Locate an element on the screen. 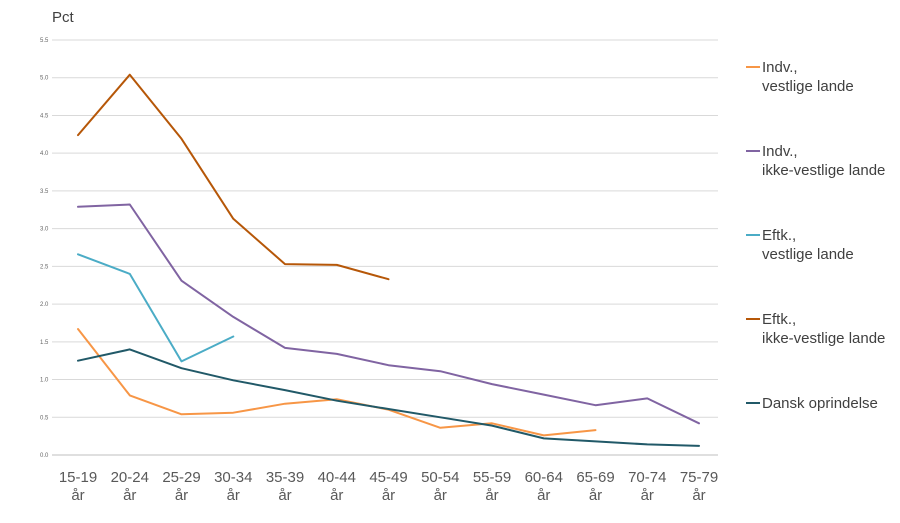 This screenshot has width=900, height=523. x-tick-label: 20-24 år is located at coordinates (130, 486).